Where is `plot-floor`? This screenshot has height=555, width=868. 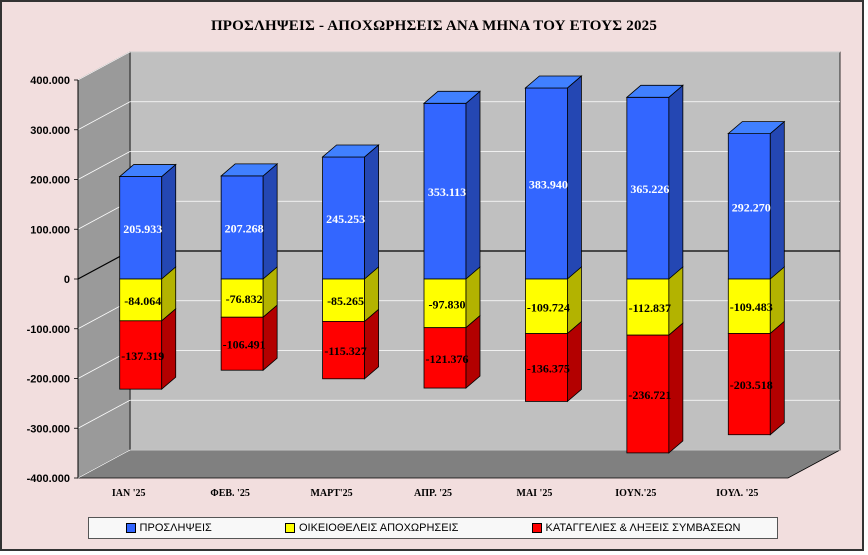 plot-floor is located at coordinates (459, 464).